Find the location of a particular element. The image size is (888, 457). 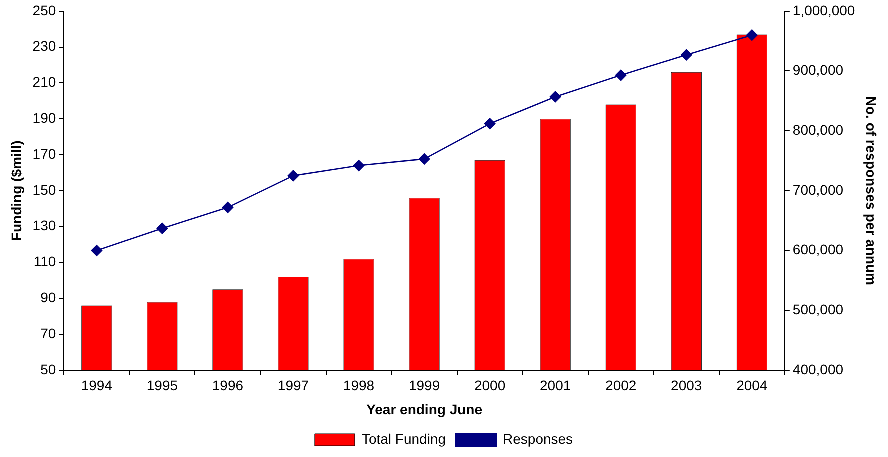

legend-label: Total Funding is located at coordinates (404, 438).